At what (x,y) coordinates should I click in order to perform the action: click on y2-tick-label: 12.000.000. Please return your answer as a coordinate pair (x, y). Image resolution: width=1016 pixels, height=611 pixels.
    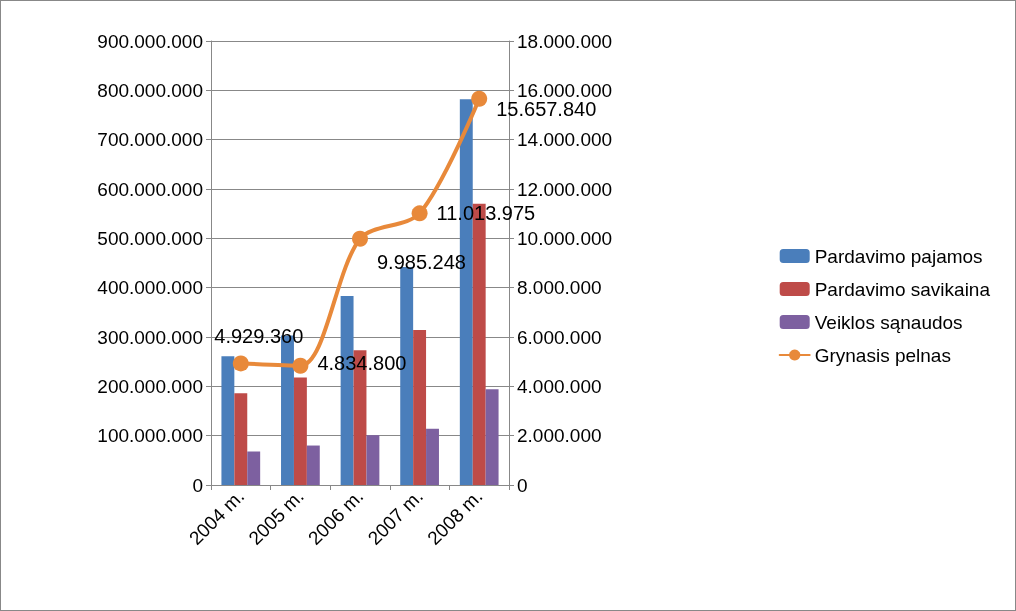
    Looking at the image, I should click on (565, 189).